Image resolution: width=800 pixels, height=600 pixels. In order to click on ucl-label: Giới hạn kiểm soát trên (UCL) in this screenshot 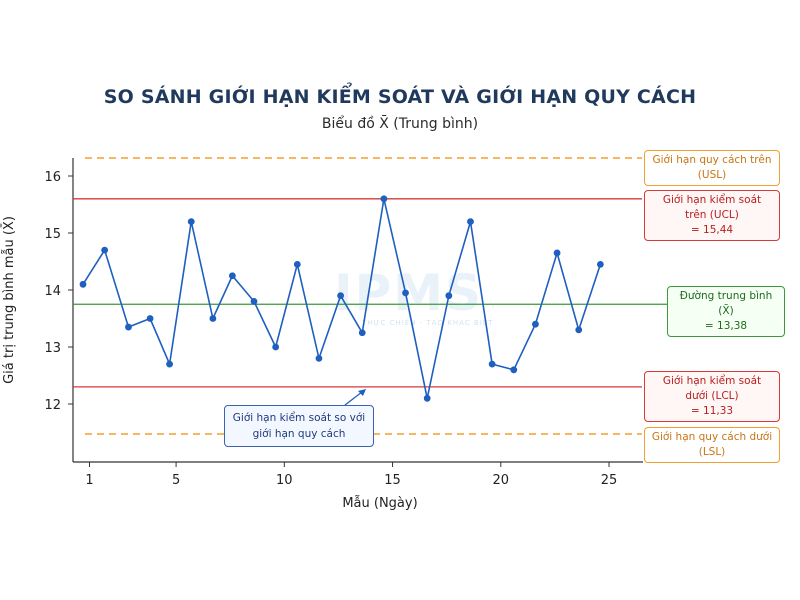, I will do `click(712, 207)`.